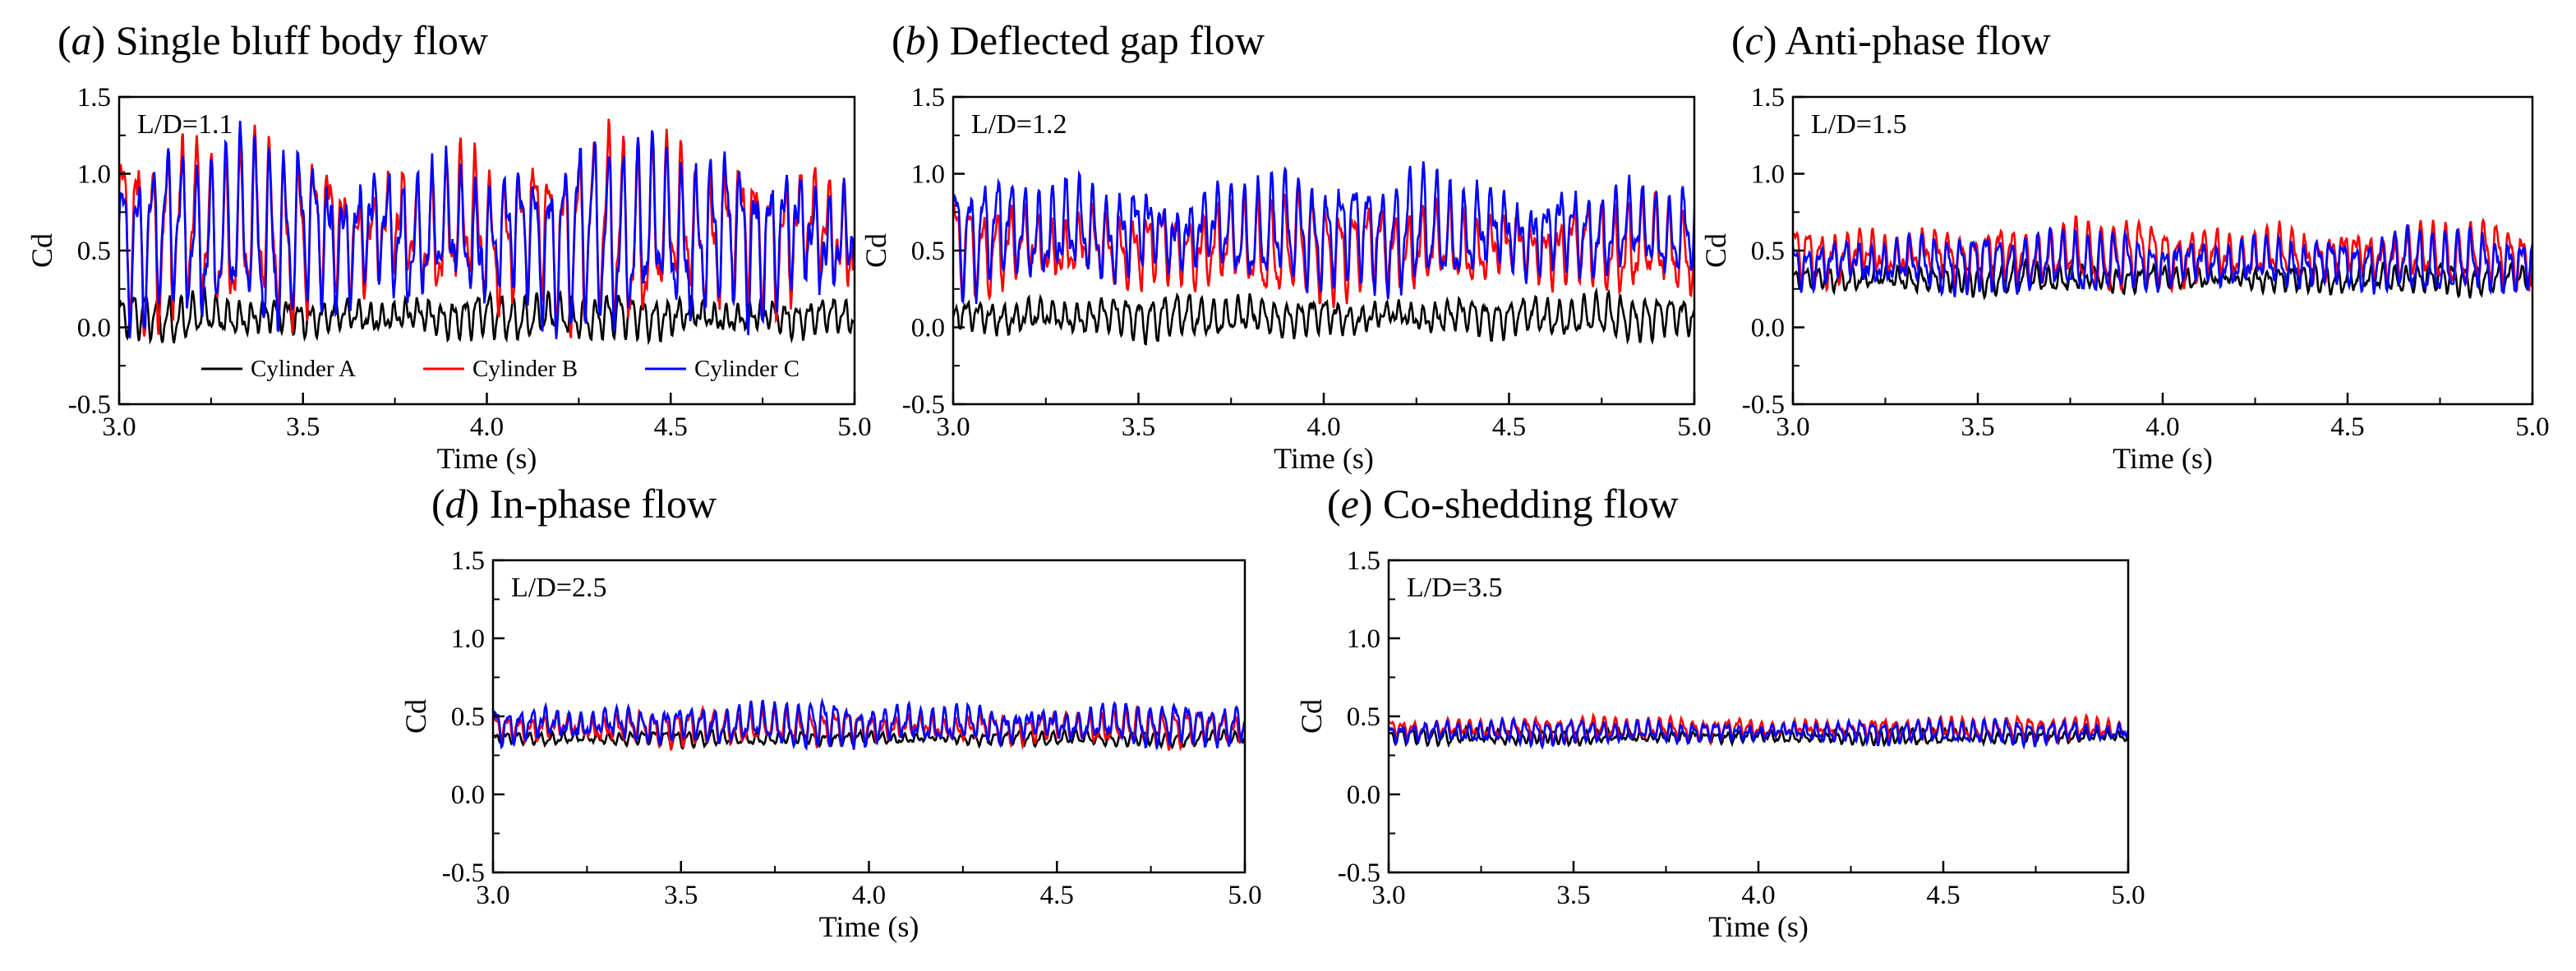  Describe the element at coordinates (185, 124) in the screenshot. I see `ld-annotation: L/D=1.1` at that location.